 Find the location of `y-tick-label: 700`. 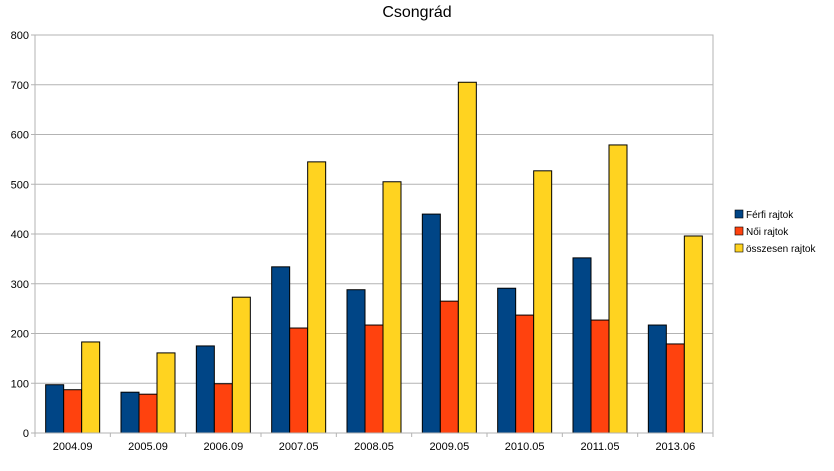

y-tick-label: 700 is located at coordinates (20, 86).